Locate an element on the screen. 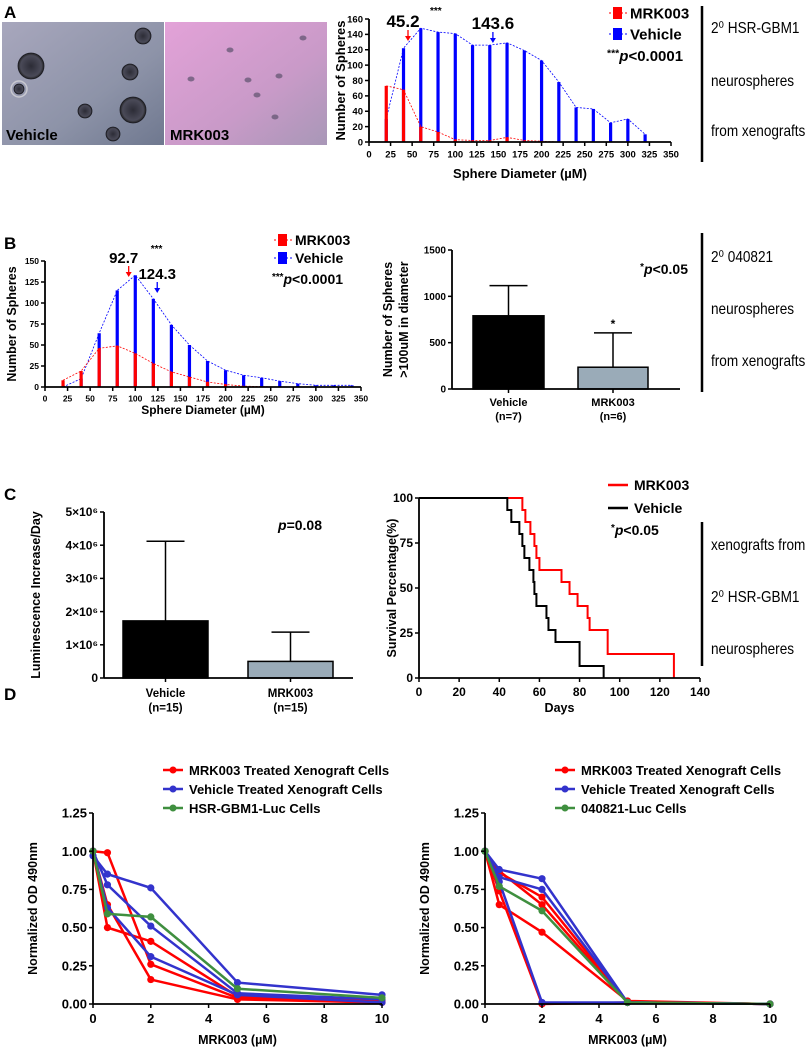 This screenshot has height=1050, width=812. x-tick-label: 100 is located at coordinates (620, 692).